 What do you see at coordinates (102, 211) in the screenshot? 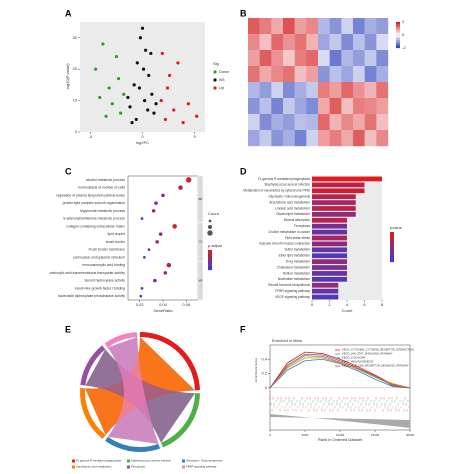
I see `y-tick-label: triglyceride metabolic process` at bounding box center [102, 211].